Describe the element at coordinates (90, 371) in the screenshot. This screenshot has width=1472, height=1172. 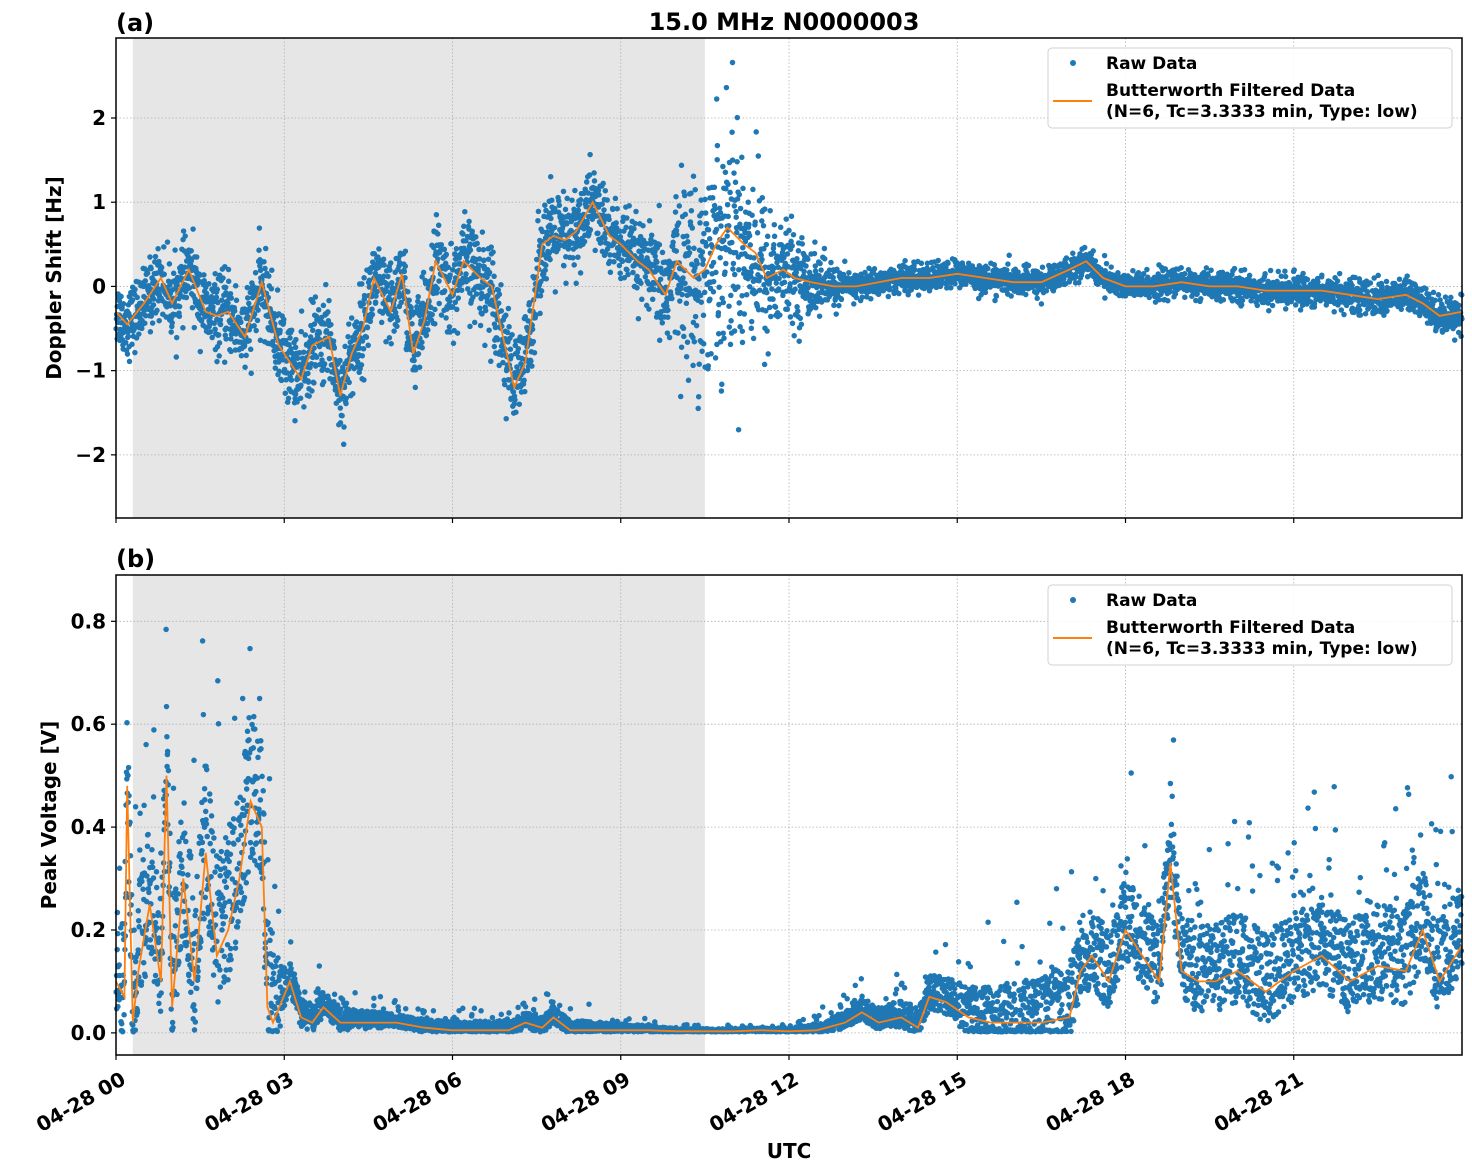
I see `y-tick-label: −1` at that location.